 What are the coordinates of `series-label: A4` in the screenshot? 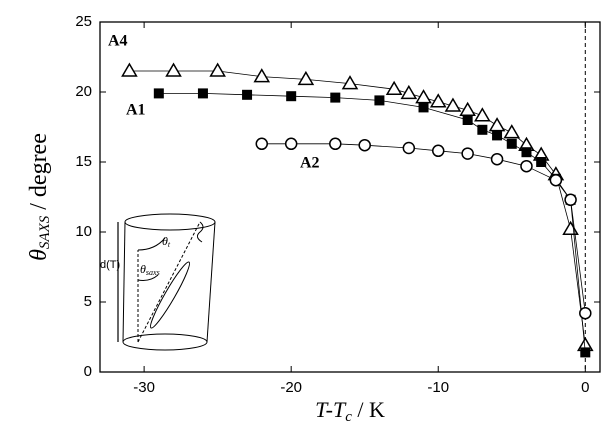 It's located at (118, 41).